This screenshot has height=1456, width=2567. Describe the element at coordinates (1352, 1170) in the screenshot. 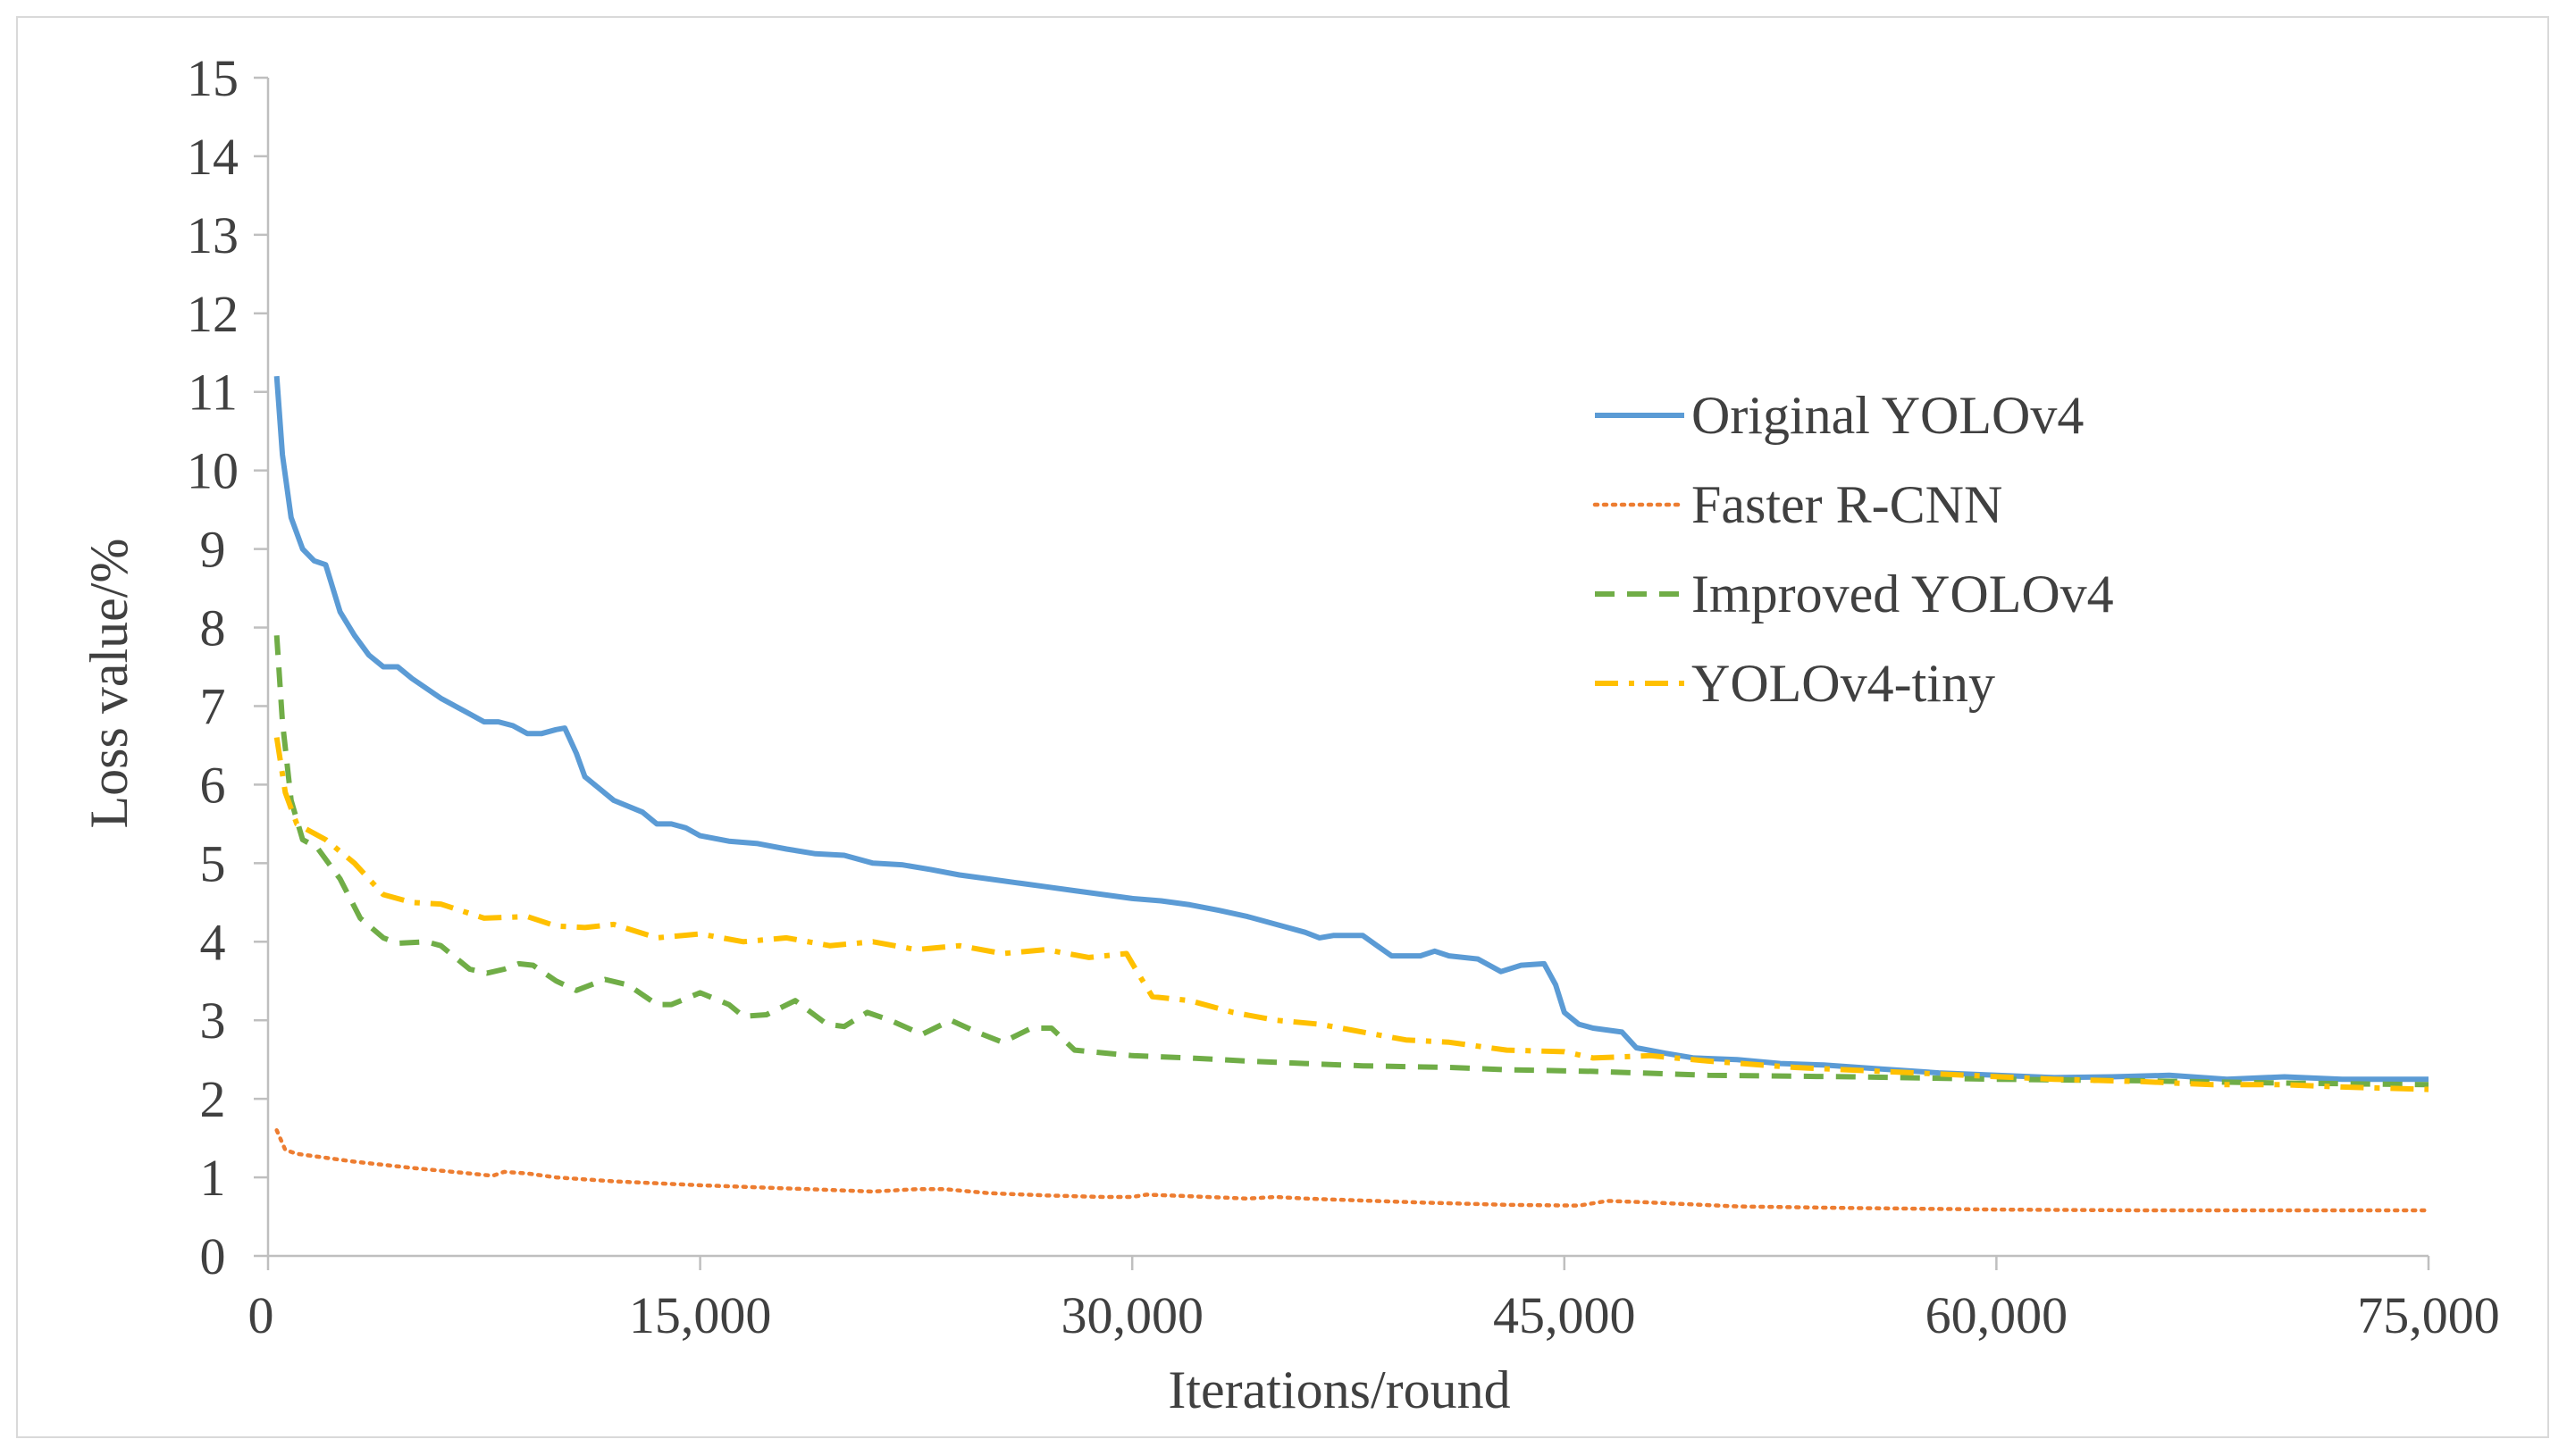

I see `series-line-faster-r-cnn` at that location.